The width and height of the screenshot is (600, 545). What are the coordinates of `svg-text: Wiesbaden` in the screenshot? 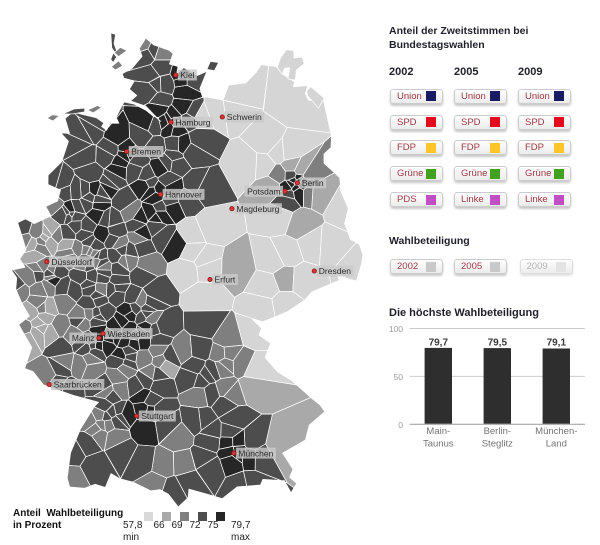 It's located at (129, 334).